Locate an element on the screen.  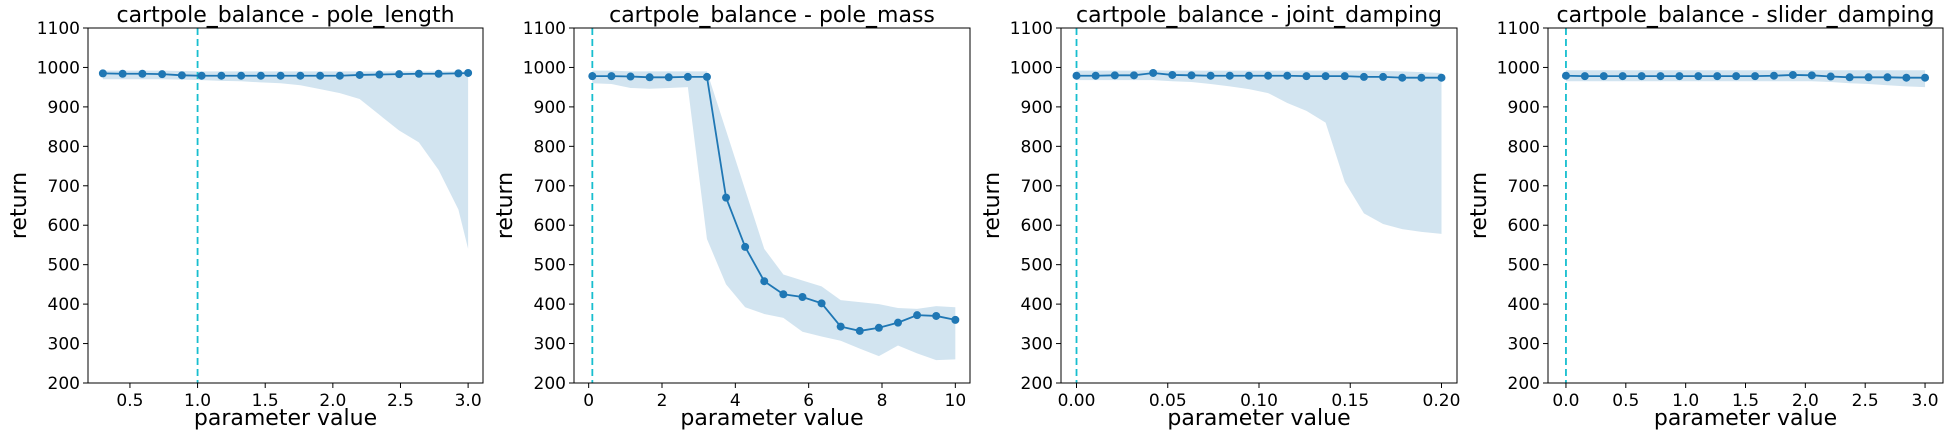
x-tick-label: 0.00 is located at coordinates (1077, 401).